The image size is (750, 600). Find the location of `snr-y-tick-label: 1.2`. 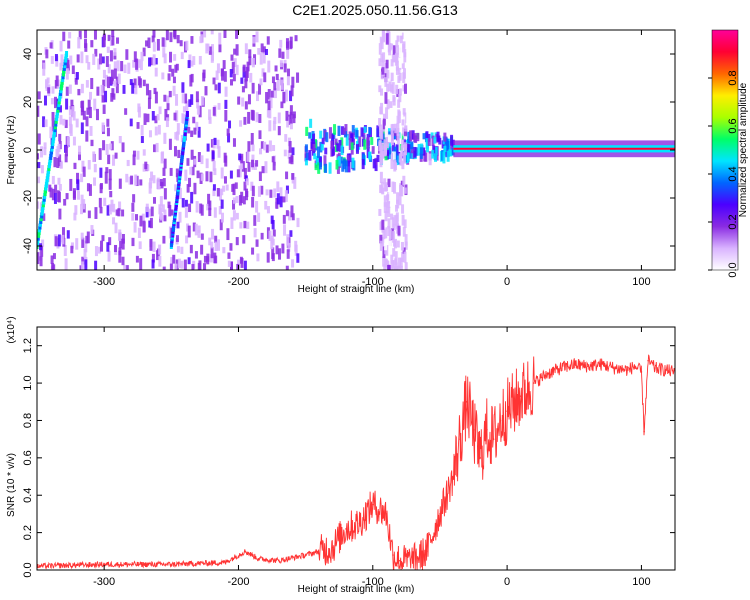

snr-y-tick-label: 1.2 is located at coordinates (28, 345).